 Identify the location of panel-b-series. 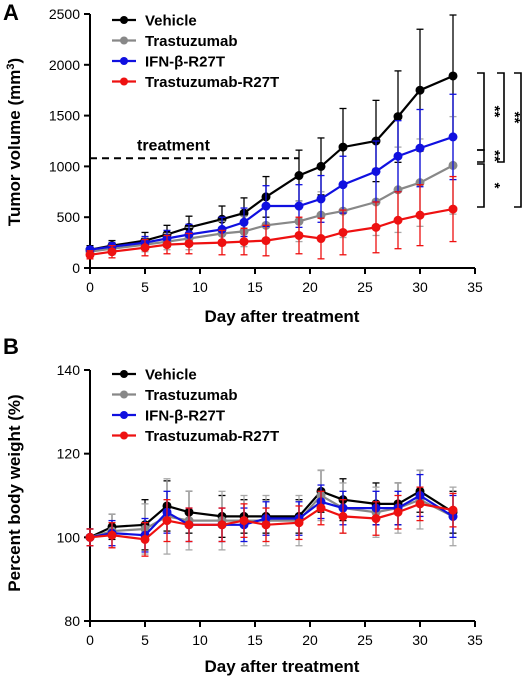
(271, 513).